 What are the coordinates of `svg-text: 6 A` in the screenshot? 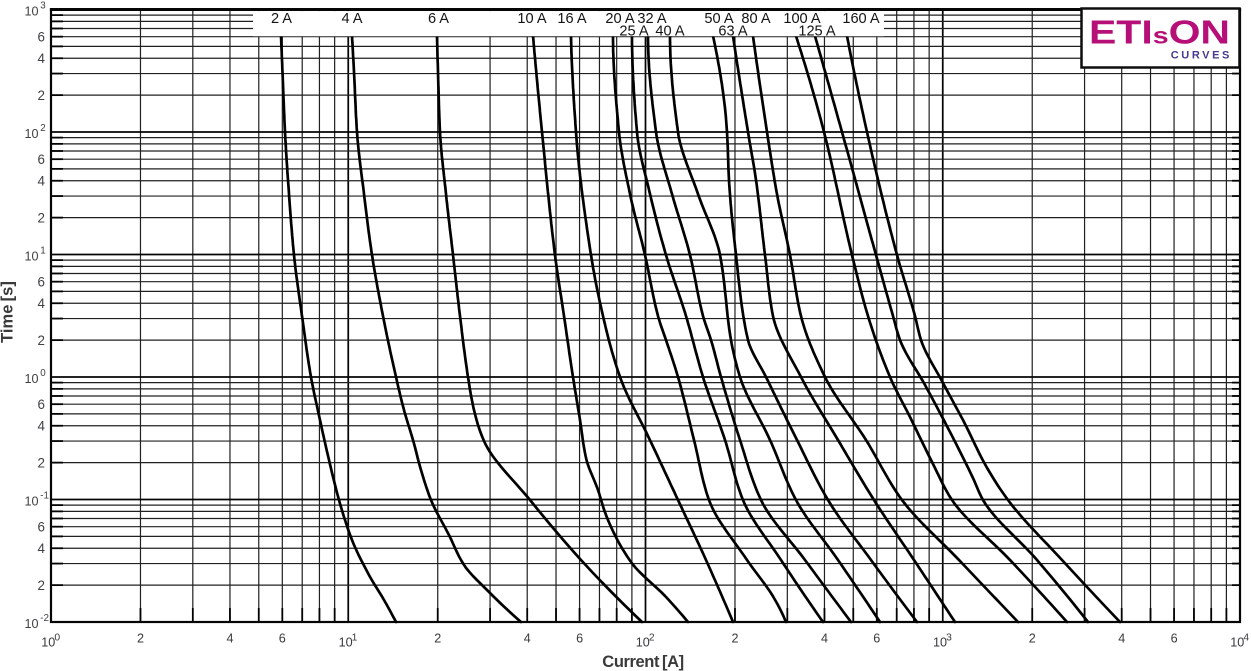 It's located at (438, 19).